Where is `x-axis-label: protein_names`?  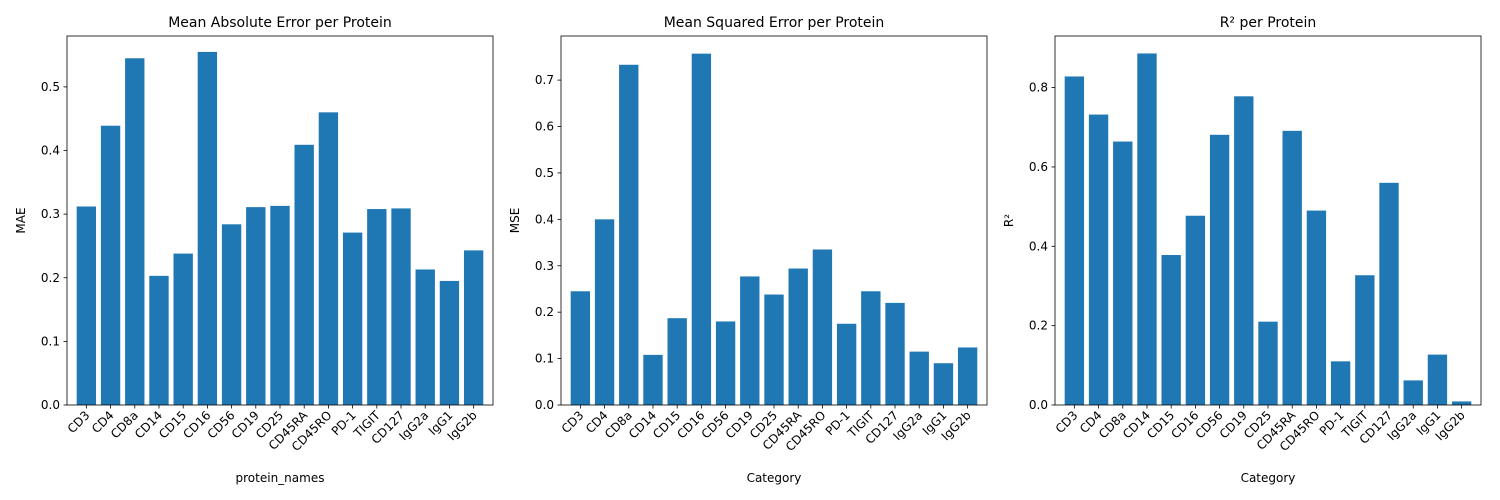 x-axis-label: protein_names is located at coordinates (280, 478).